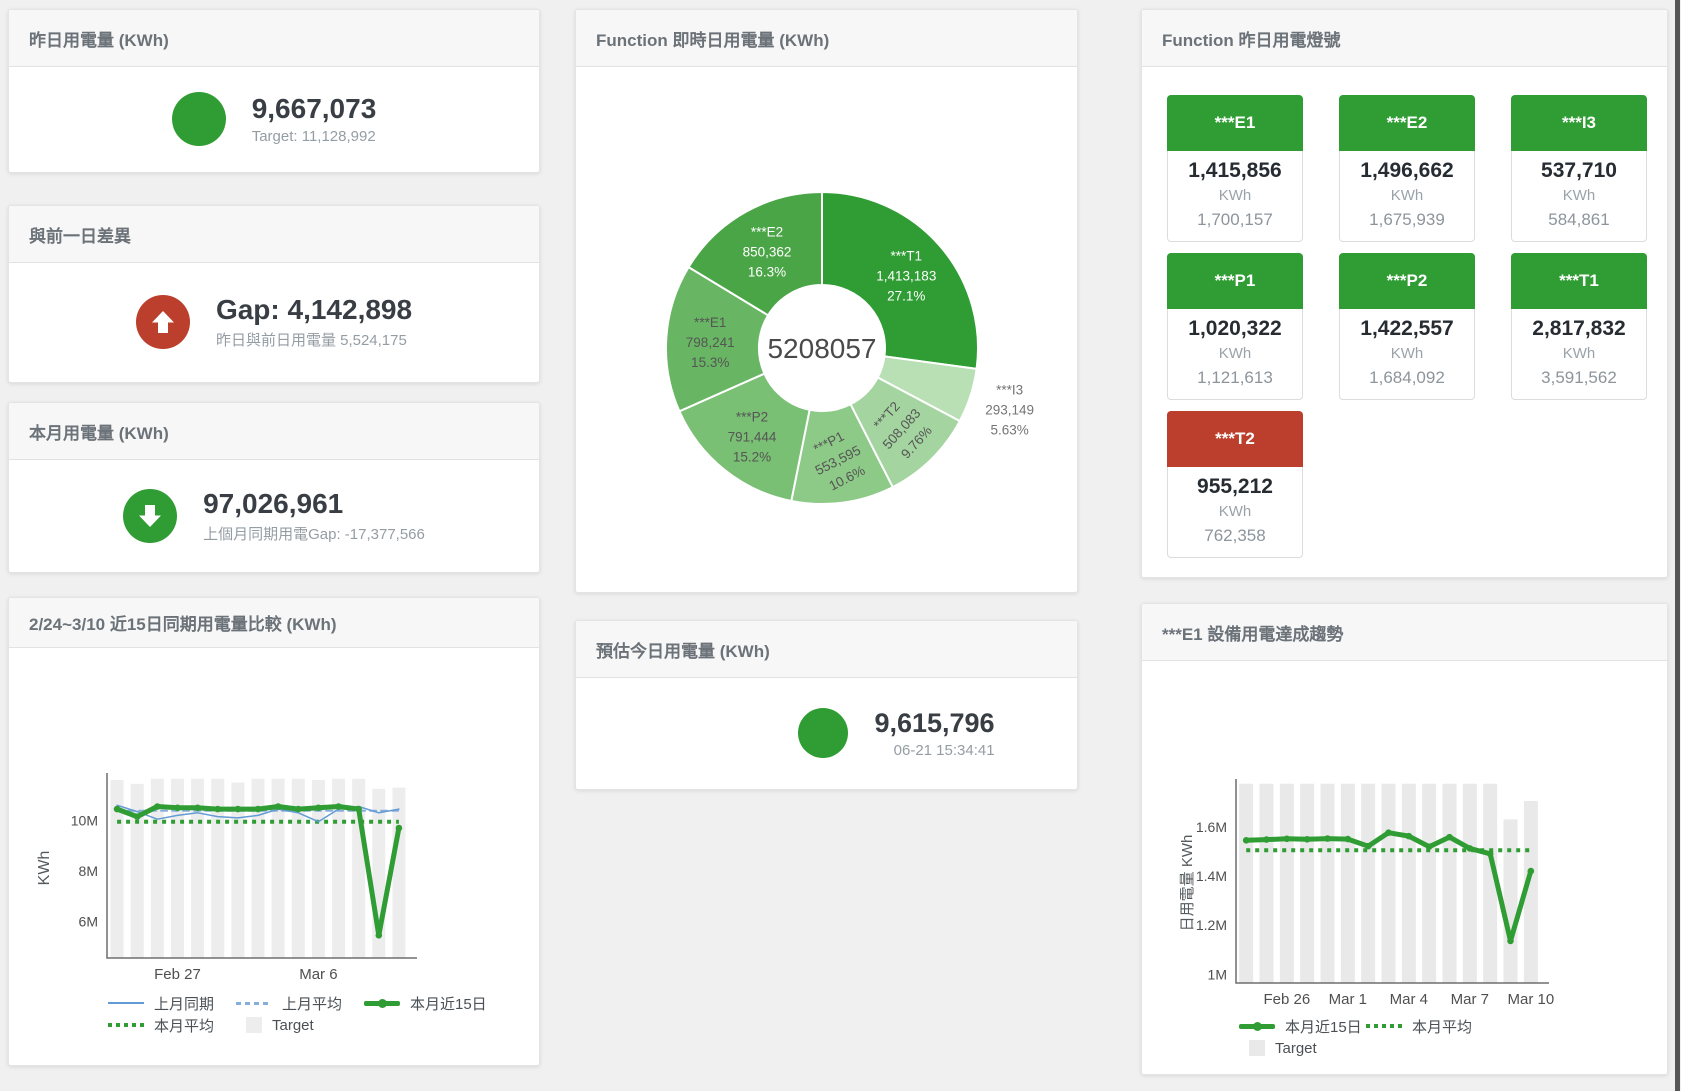 Image resolution: width=1681 pixels, height=1091 pixels. I want to click on status-tile: ***I3 537,710 KWh 584,861, so click(1579, 168).